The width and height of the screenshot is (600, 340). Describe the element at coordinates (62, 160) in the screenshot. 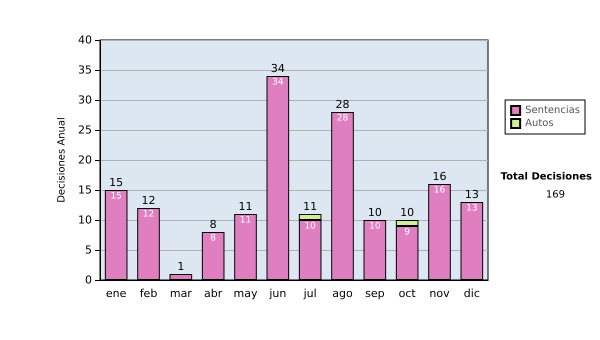

I see `y-axis-title: Decisiones Anual` at that location.